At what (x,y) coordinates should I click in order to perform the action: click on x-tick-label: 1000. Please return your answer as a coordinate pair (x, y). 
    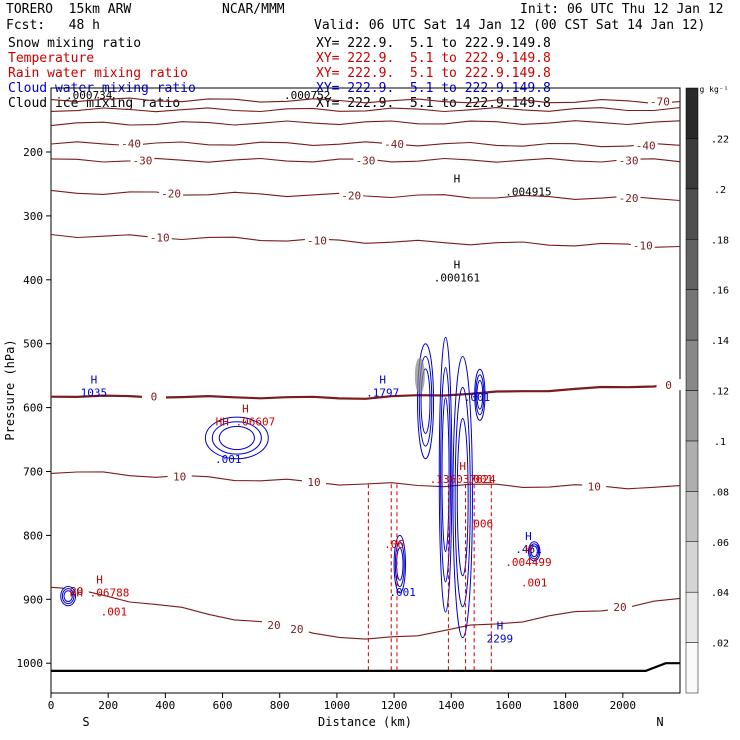
    Looking at the image, I should click on (337, 705).